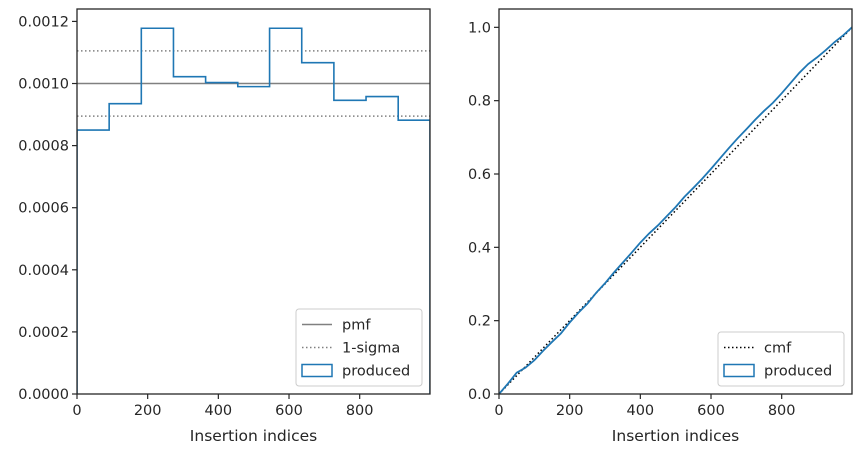 The image size is (861, 457). I want to click on y-tick-label: 0.0004, so click(43, 271).